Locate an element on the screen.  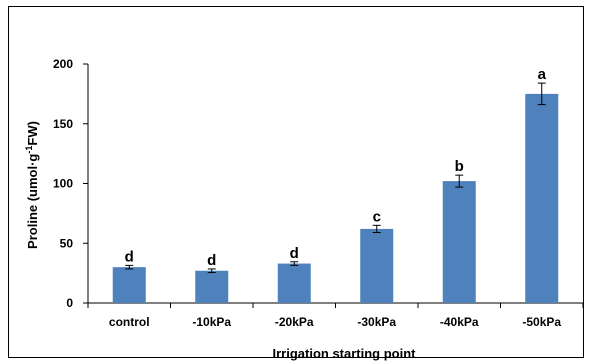
y-tick-label: 50 is located at coordinates (67, 243).